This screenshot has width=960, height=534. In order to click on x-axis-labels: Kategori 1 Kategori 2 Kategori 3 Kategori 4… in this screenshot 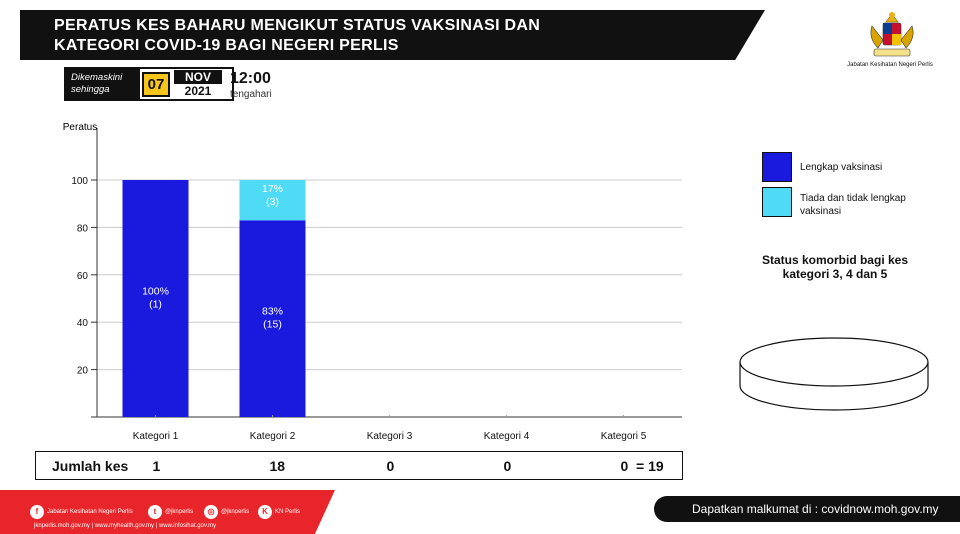, I will do `click(390, 428)`.